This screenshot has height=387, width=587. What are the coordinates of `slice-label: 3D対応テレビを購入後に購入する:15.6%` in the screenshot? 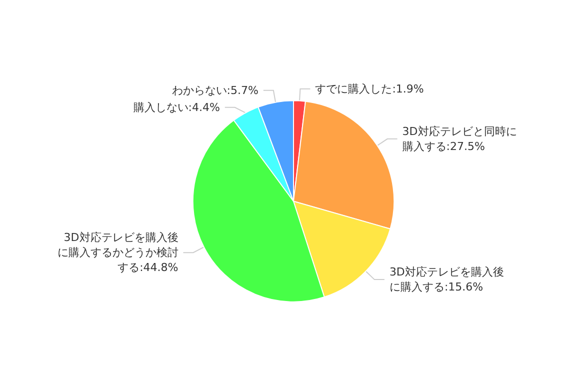 It's located at (446, 280).